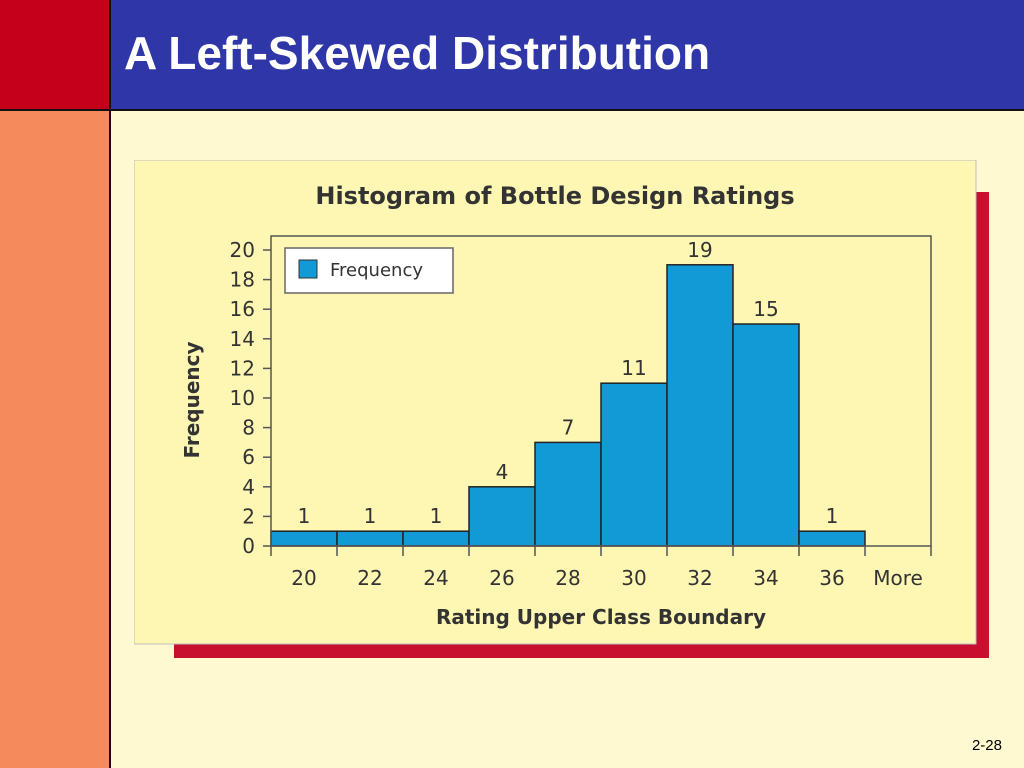 The image size is (1024, 768). Describe the element at coordinates (55, 55) in the screenshot. I see `left-accent-top` at that location.